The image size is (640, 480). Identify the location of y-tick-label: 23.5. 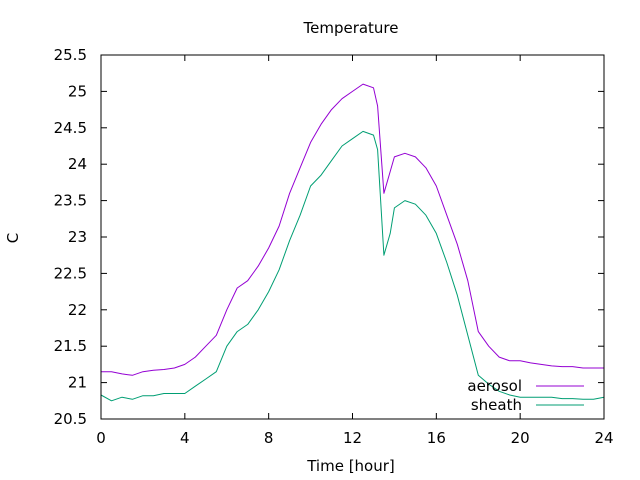
(70, 201).